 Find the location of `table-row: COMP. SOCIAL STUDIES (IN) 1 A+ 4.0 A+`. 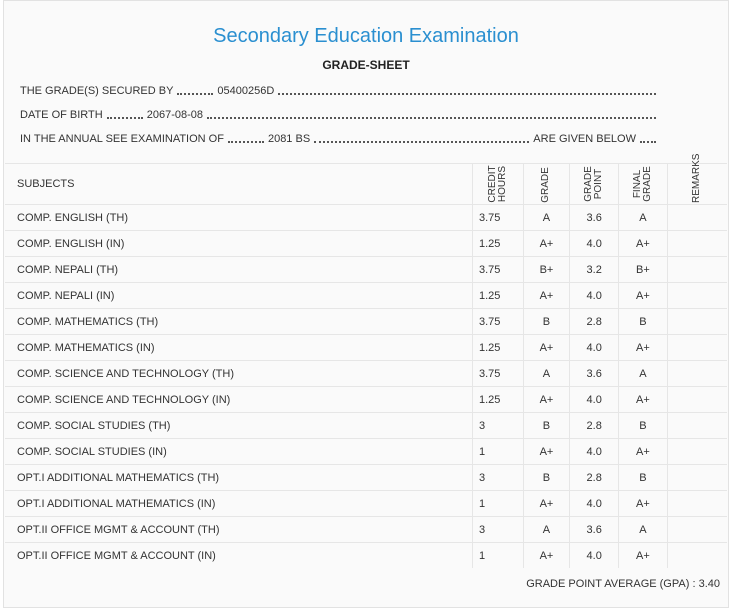

table-row: COMP. SOCIAL STUDIES (IN) 1 A+ 4.0 A+ is located at coordinates (366, 451).